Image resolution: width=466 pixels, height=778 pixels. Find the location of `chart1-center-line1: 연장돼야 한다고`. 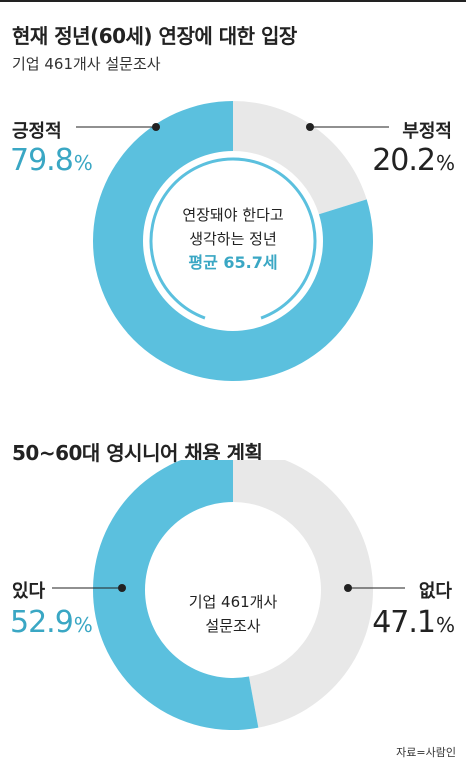

chart1-center-line1: 연장돼야 한다고 is located at coordinates (233, 215).